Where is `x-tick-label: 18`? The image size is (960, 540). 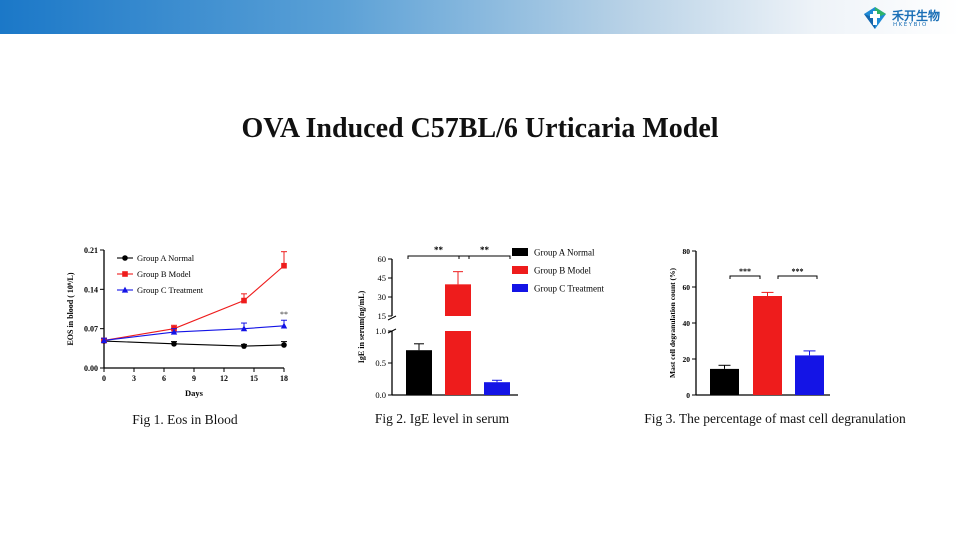
x-tick-label: 18 is located at coordinates (284, 378).